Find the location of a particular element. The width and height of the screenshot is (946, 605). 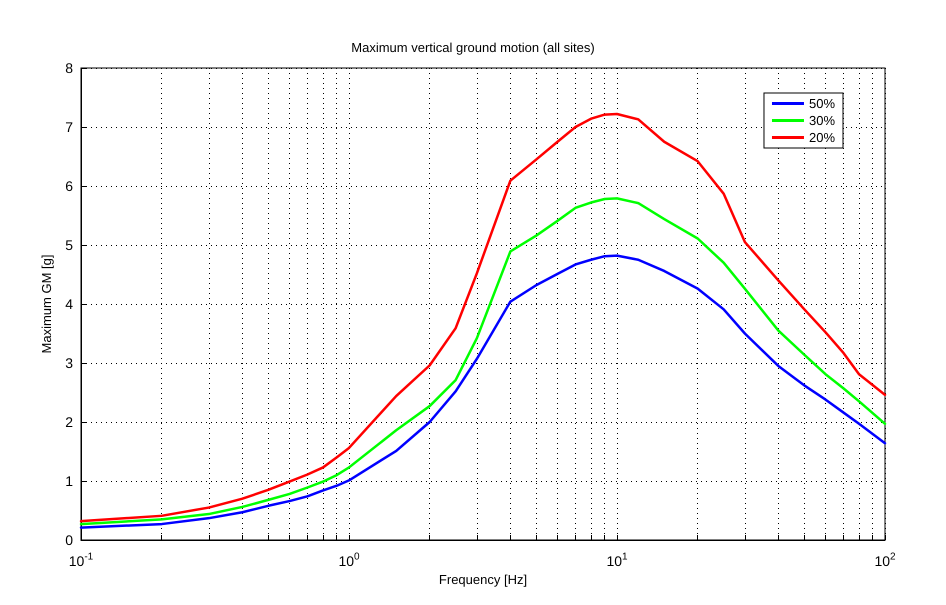

y-tick-label: 6 is located at coordinates (69, 186).